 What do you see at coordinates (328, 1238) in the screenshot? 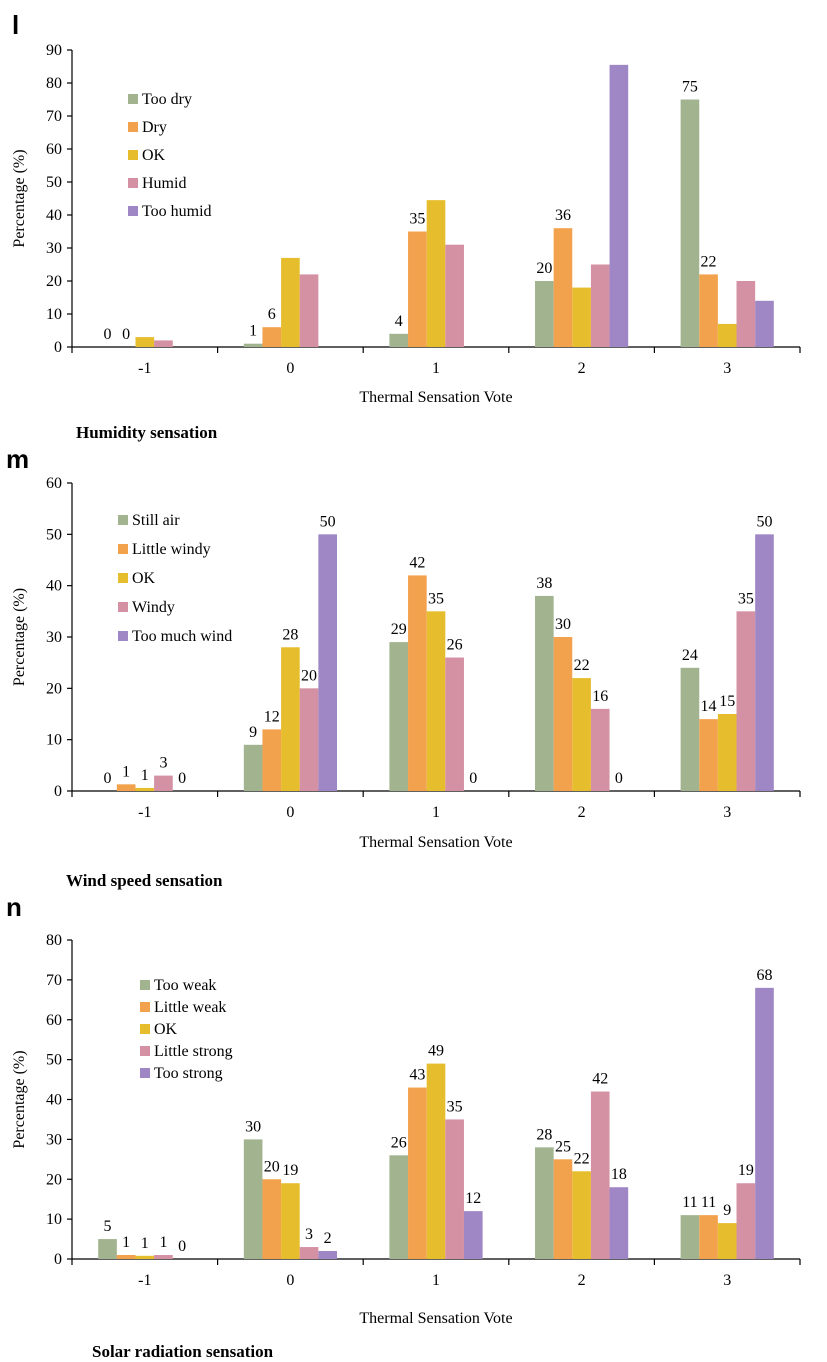
I see `data-label: 2` at bounding box center [328, 1238].